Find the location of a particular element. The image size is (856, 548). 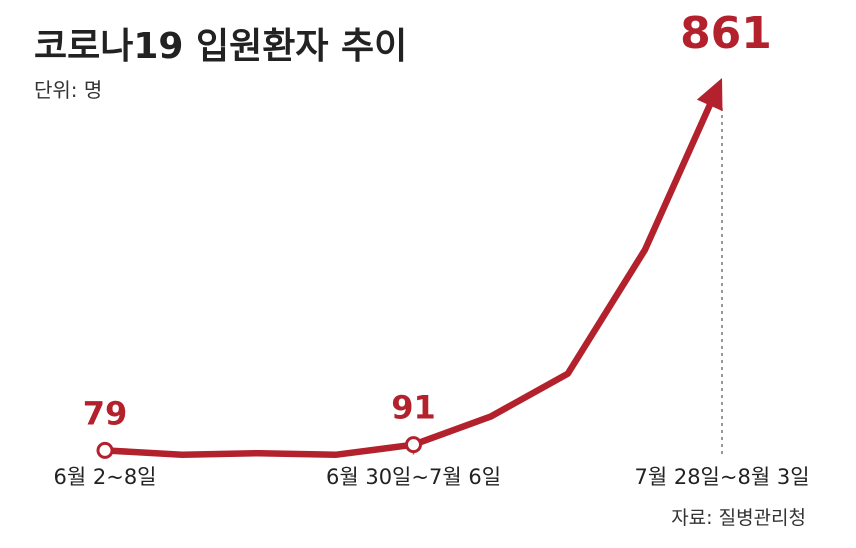

source-label: 자료: 질병관리청 is located at coordinates (738, 518).